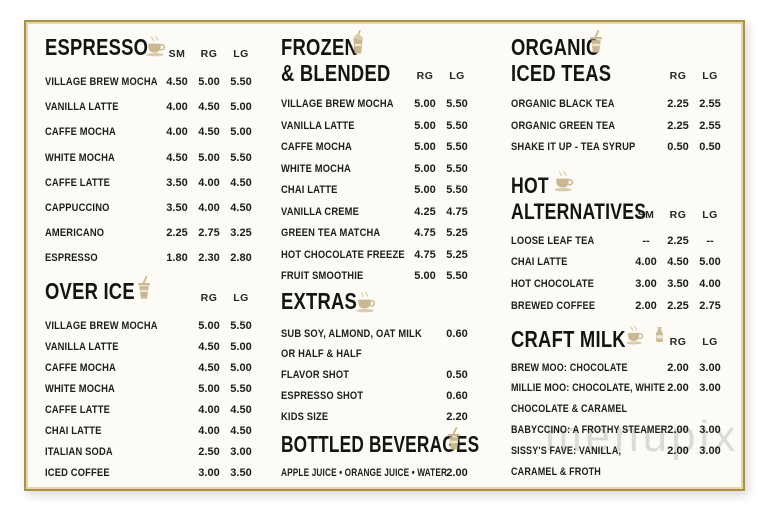 The width and height of the screenshot is (768, 523). Describe the element at coordinates (441, 212) in the screenshot. I see `item-prices: 4.25 4.75` at that location.